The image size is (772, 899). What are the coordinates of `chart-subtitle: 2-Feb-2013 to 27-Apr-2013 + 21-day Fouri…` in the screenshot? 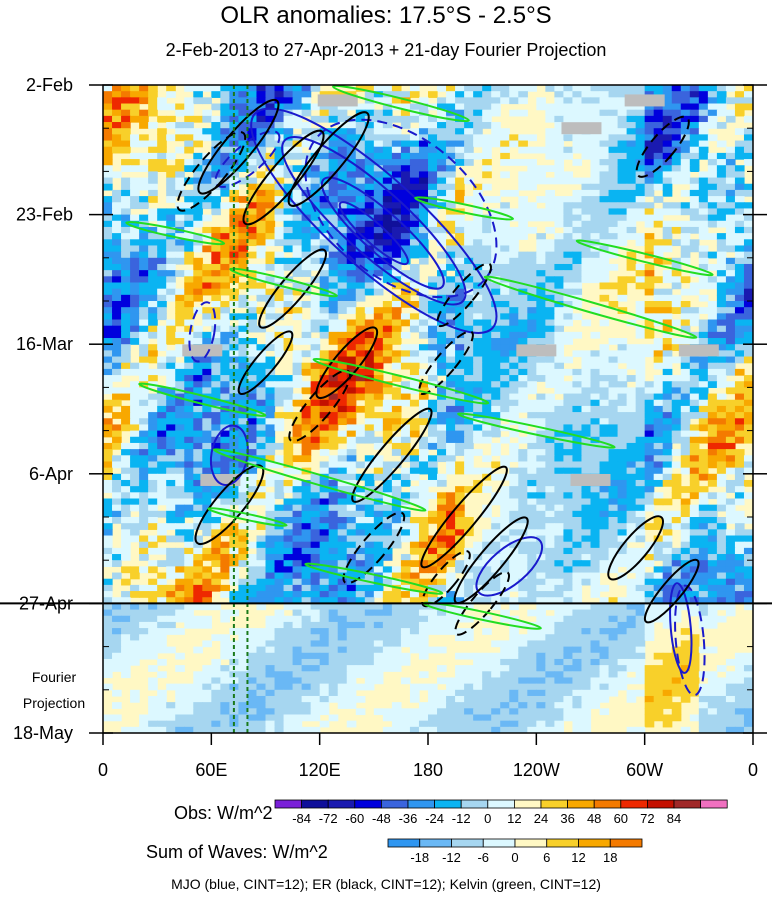 It's located at (386, 50).